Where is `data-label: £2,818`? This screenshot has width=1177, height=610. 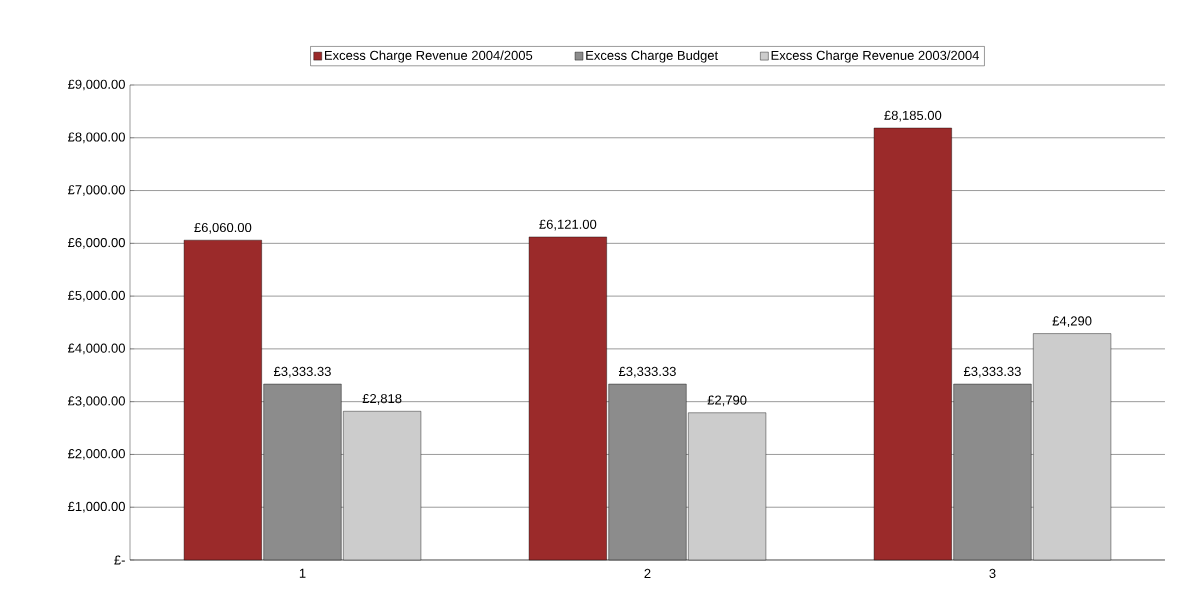 data-label: £2,818 is located at coordinates (382, 399).